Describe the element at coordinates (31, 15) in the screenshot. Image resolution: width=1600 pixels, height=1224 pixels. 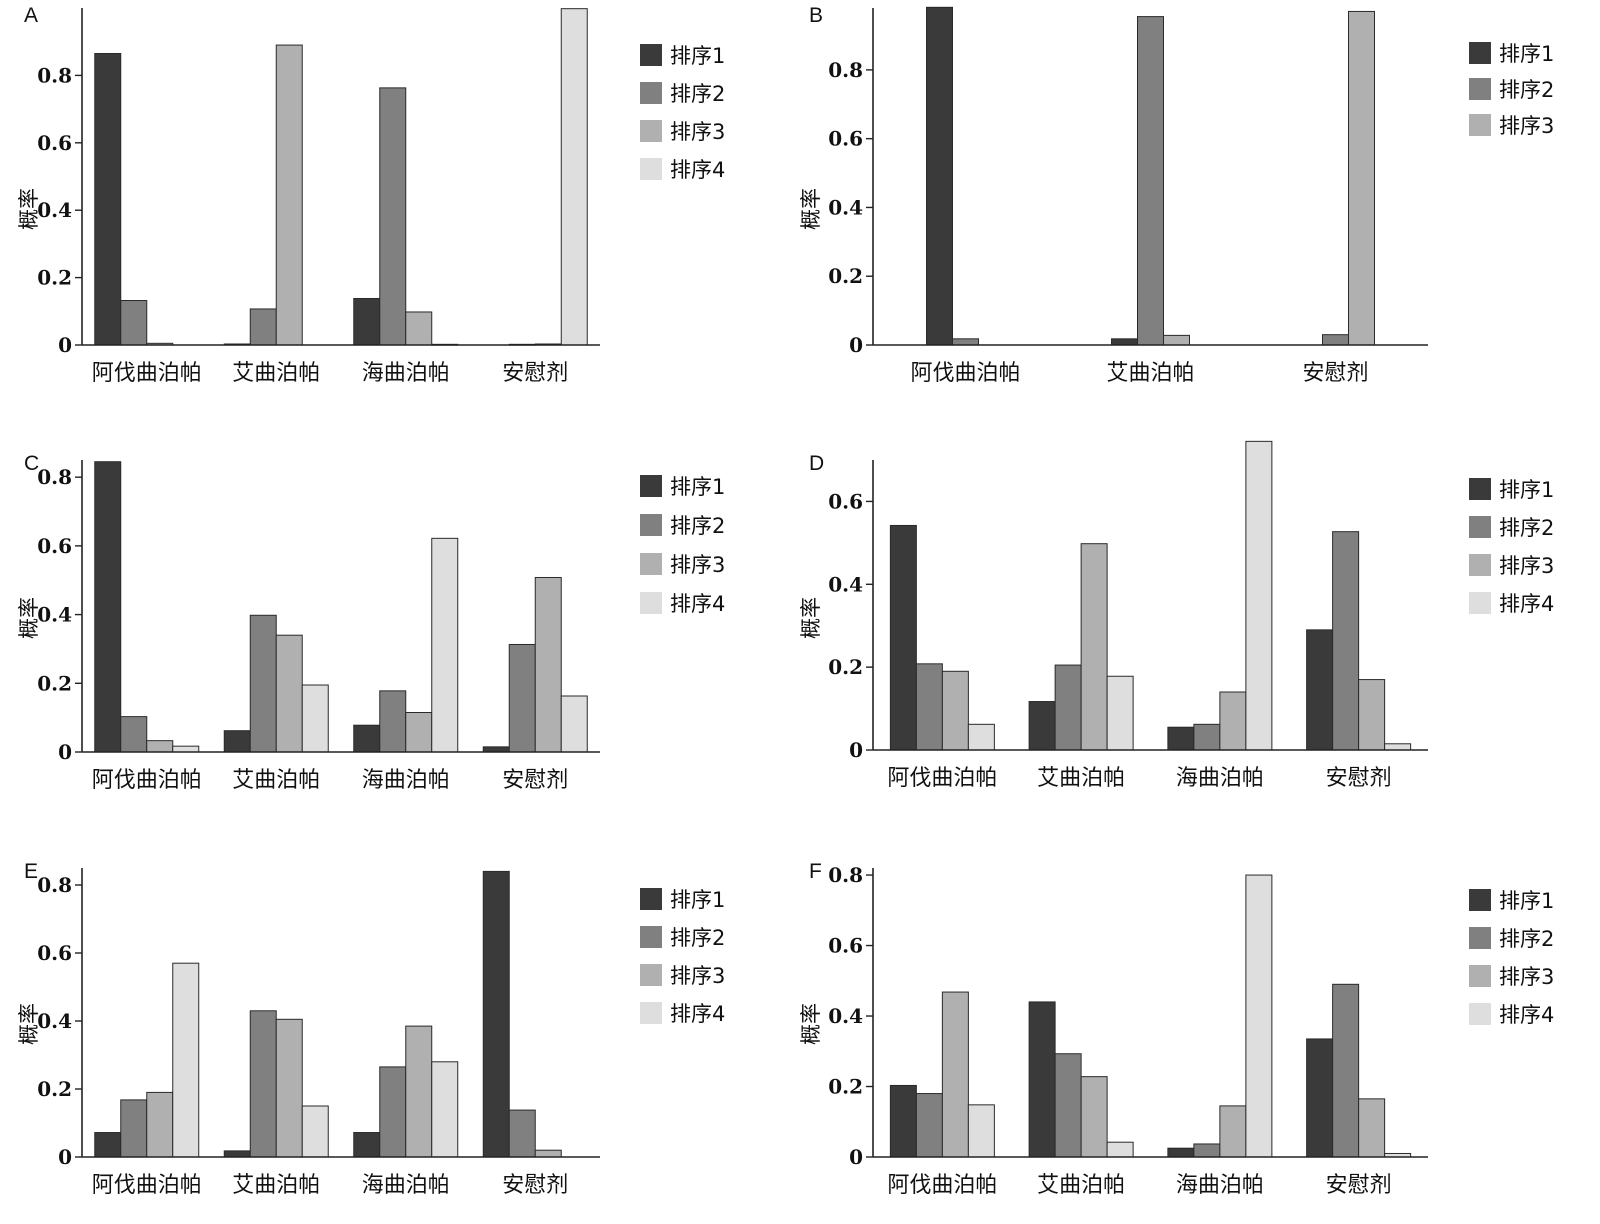
I see `panel-letter: A` at that location.